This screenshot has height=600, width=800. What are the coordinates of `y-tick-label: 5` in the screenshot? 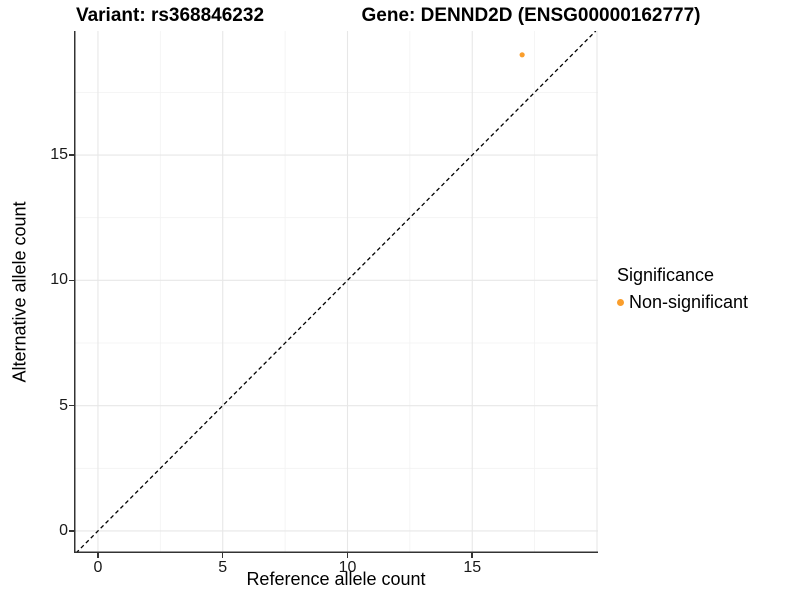 It's located at (63, 405).